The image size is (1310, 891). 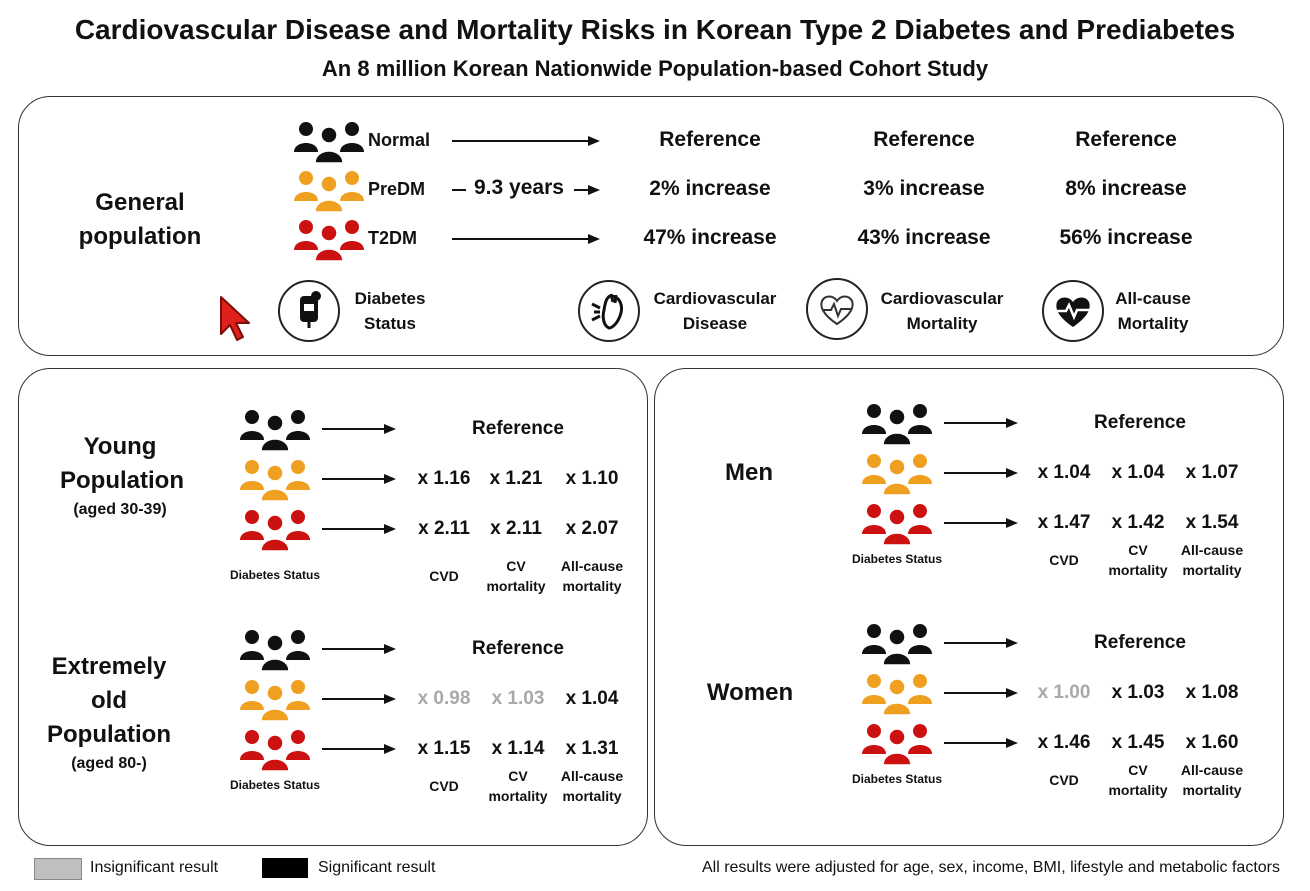 I want to click on diabetes-hazard-ratio: x 1.47, so click(x=1064, y=522).